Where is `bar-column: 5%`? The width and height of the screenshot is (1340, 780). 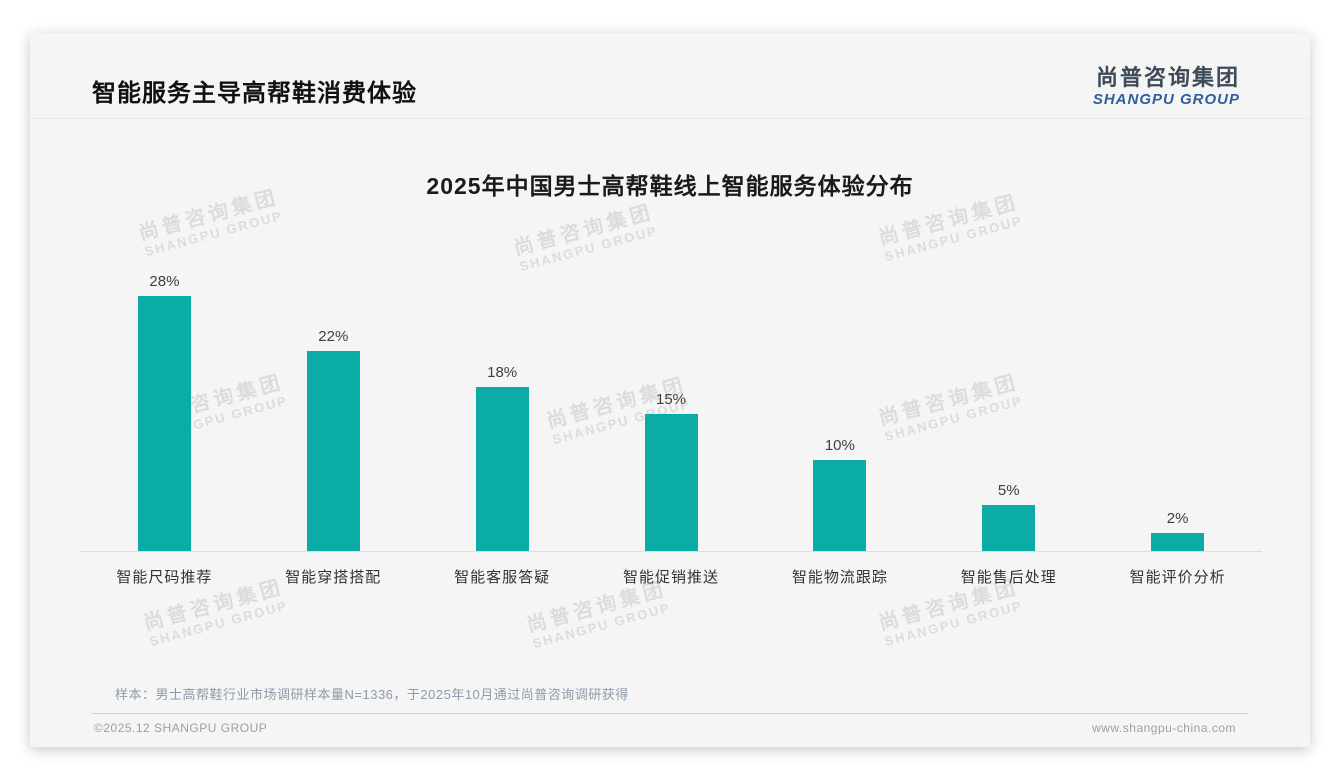
bar-column: 5% is located at coordinates (1008, 516).